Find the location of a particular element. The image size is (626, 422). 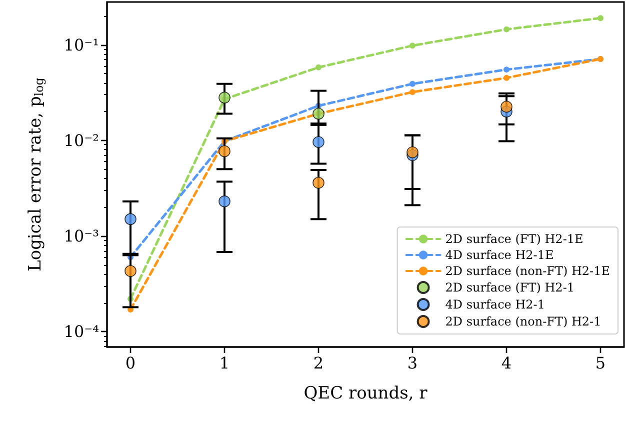

x-tick-label: 3 is located at coordinates (412, 363).